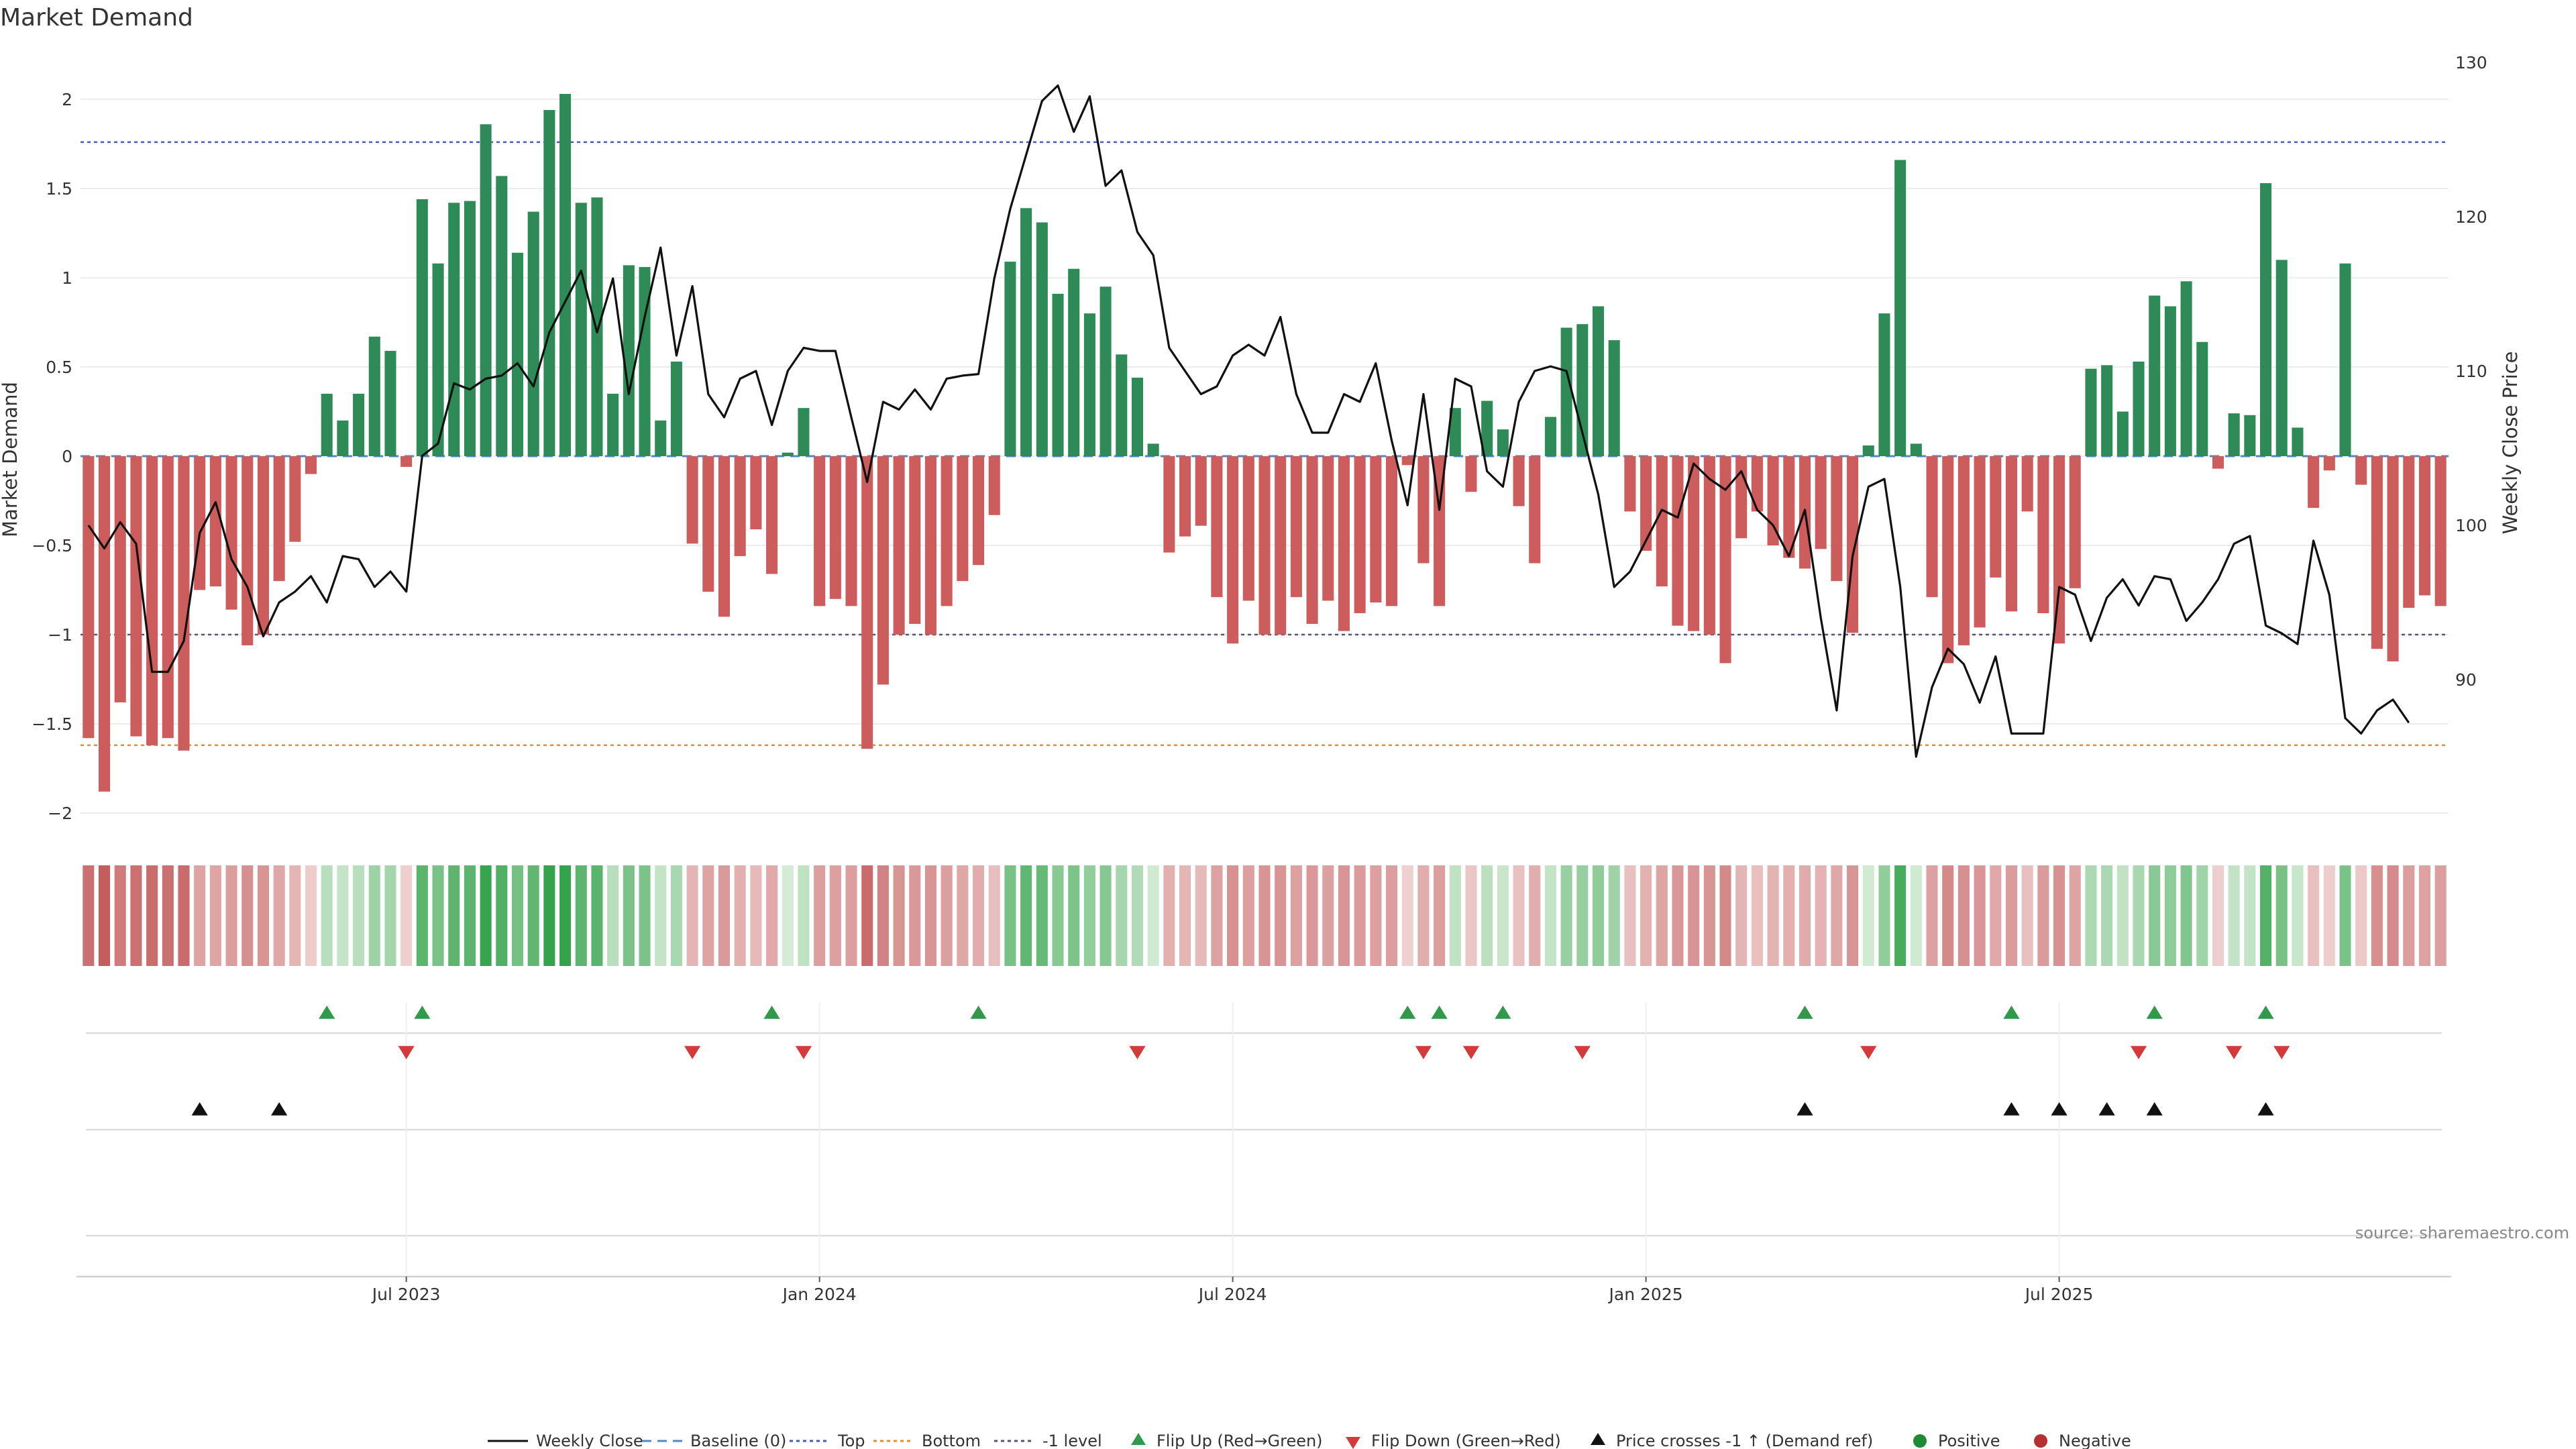 The height and width of the screenshot is (1449, 2576). I want to click on legend-item: Bottom, so click(927, 1440).